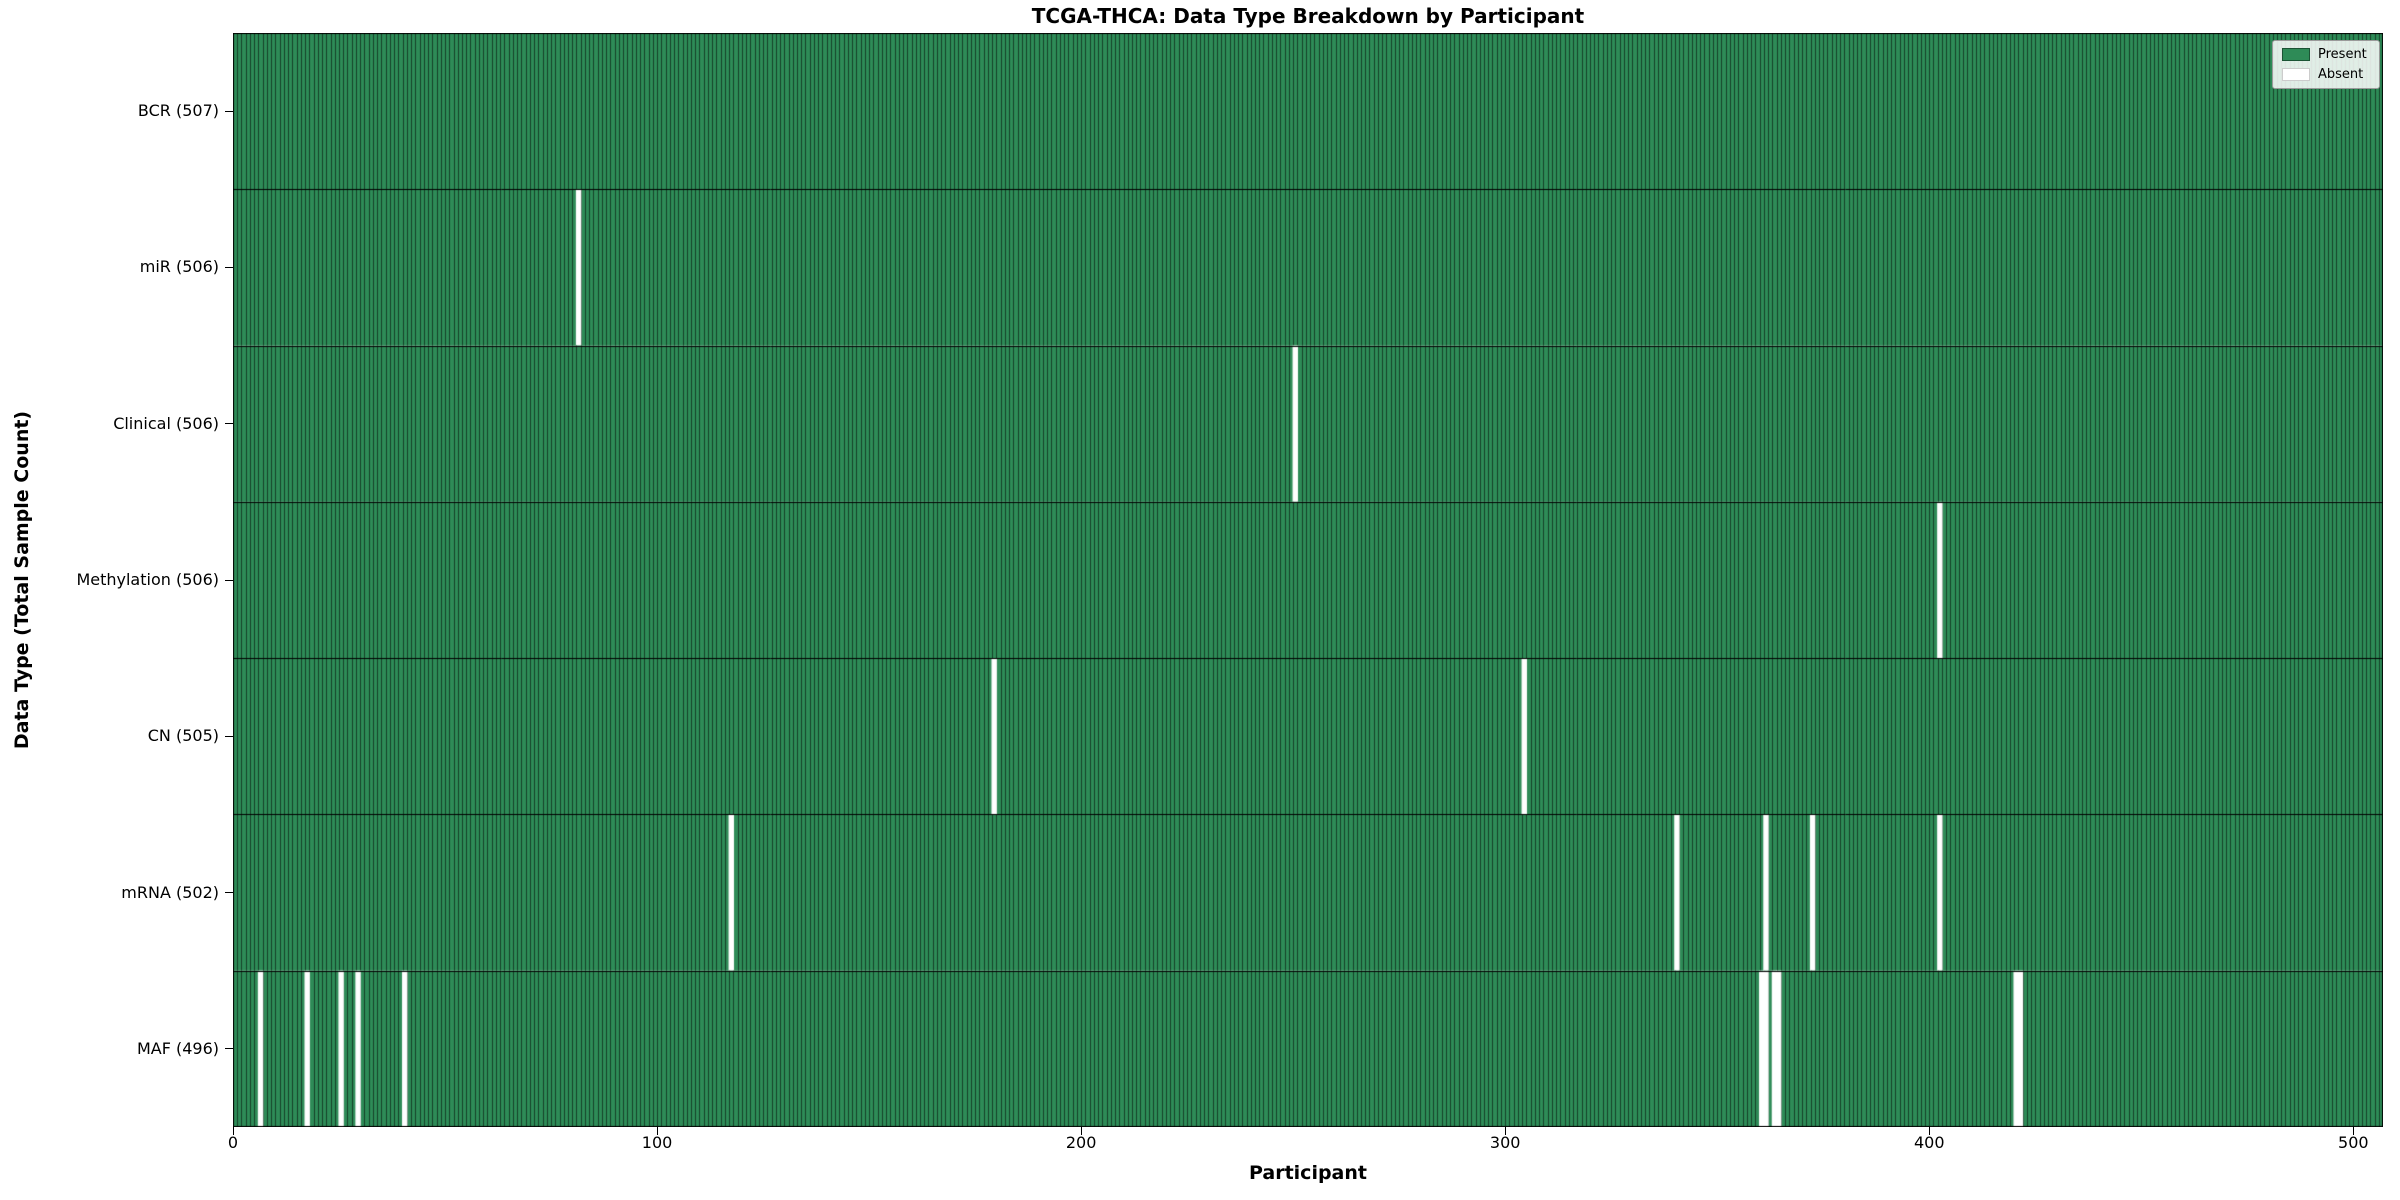 This screenshot has height=1200, width=2400. I want to click on y-tick-label-cn: CN (505), so click(183, 736).